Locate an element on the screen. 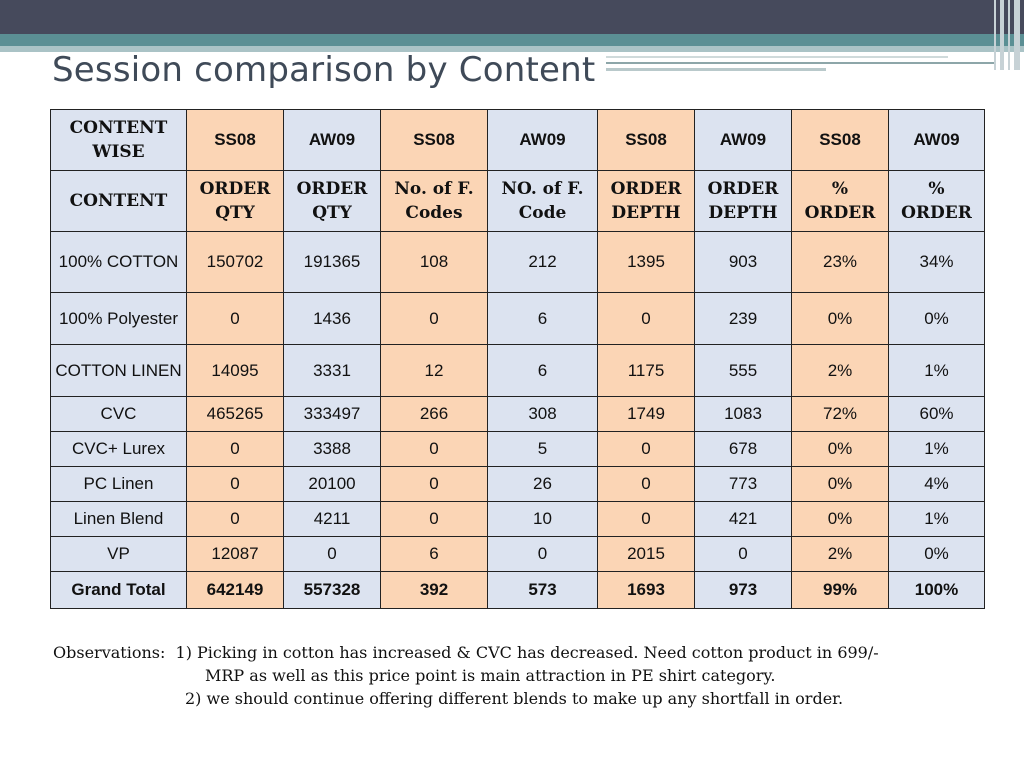  grand-total-value: 973 is located at coordinates (743, 590).